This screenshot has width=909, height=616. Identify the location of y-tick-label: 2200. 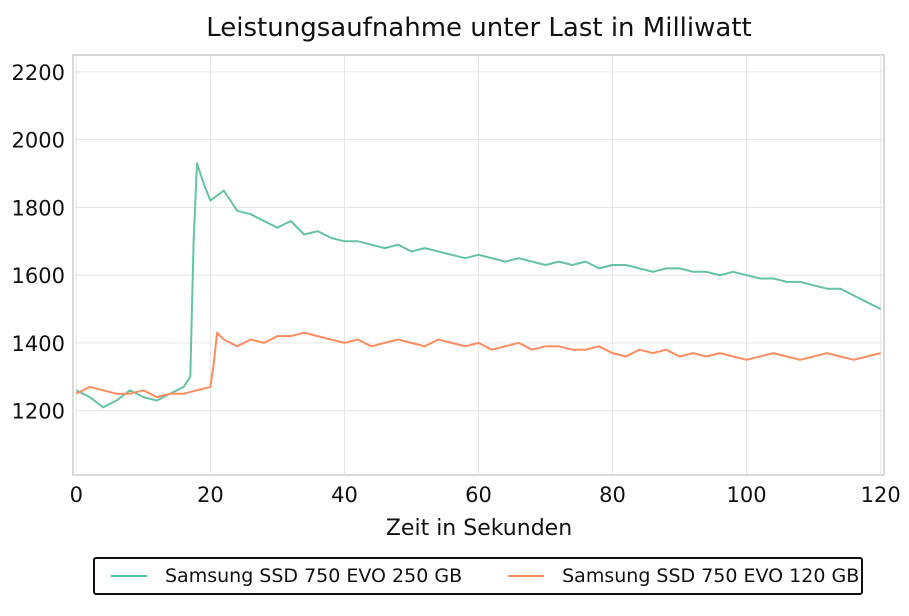
(38, 73).